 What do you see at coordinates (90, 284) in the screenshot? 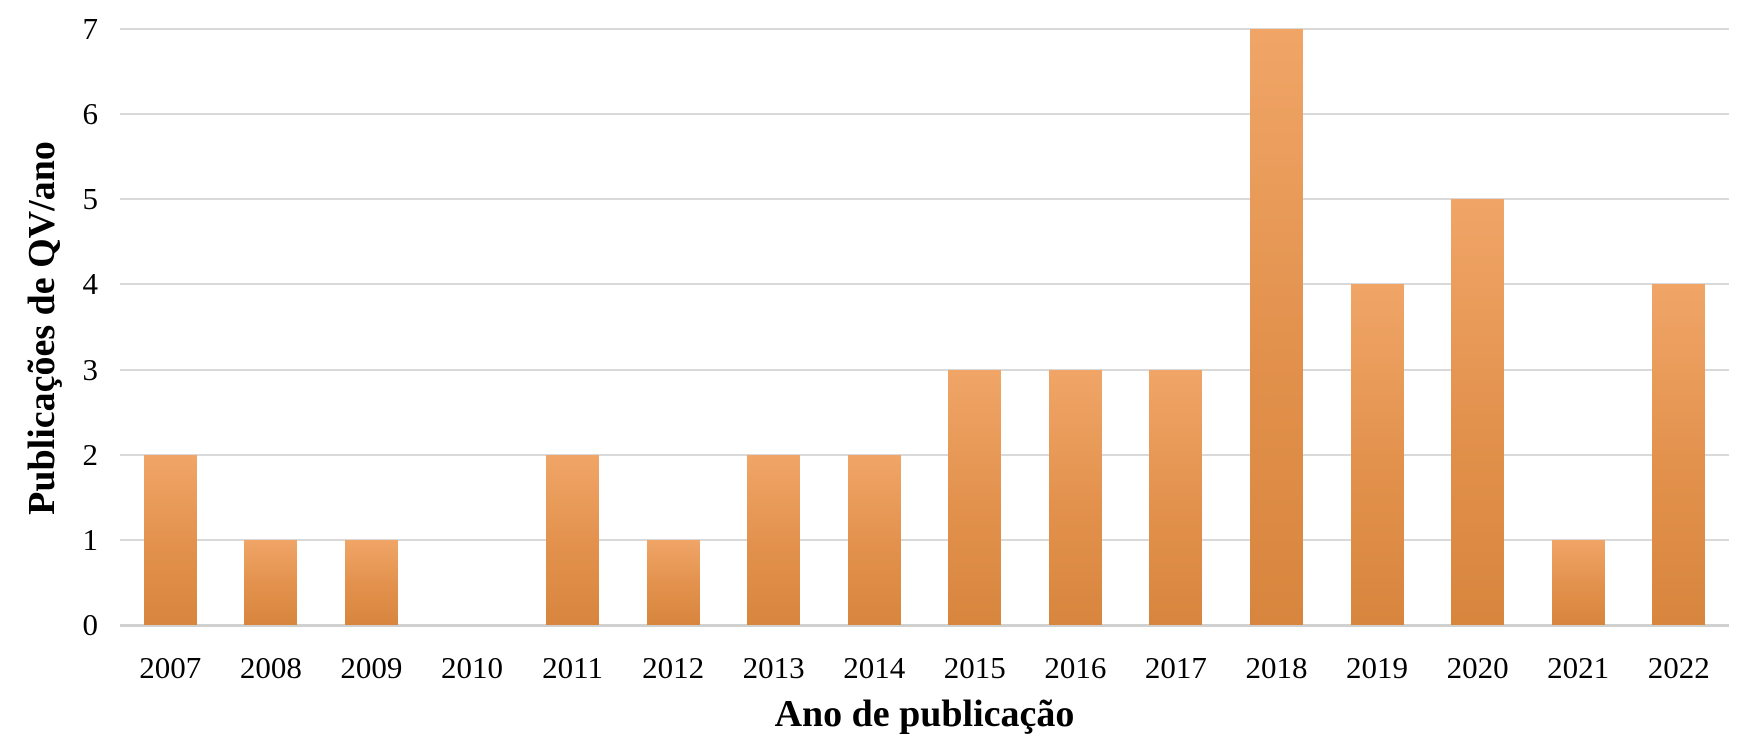
I see `y-tick-label: 4` at bounding box center [90, 284].